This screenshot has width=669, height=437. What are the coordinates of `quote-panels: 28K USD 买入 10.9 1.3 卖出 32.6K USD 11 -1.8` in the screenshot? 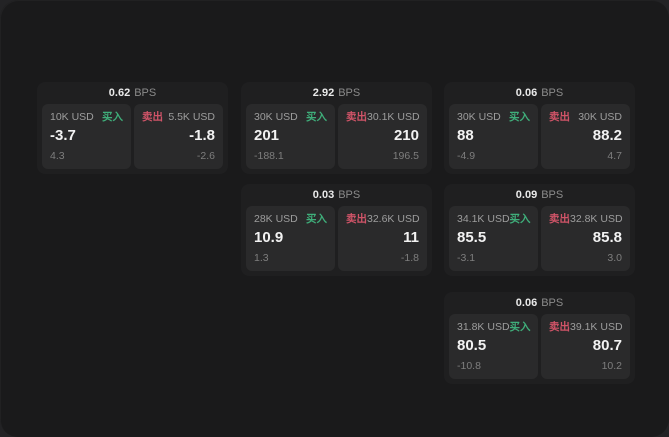 It's located at (336, 238).